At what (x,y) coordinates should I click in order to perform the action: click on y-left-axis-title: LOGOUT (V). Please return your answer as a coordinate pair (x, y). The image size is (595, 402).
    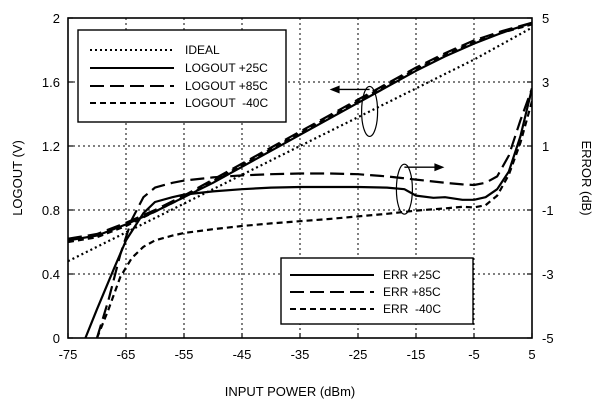
    Looking at the image, I should click on (17, 178).